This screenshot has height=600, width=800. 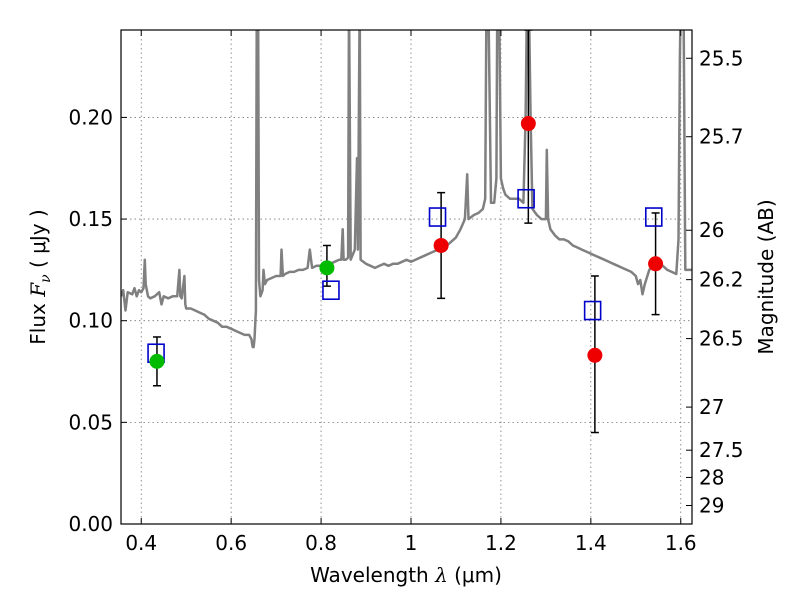 I want to click on y-tick-label: 0.05, so click(x=90, y=422).